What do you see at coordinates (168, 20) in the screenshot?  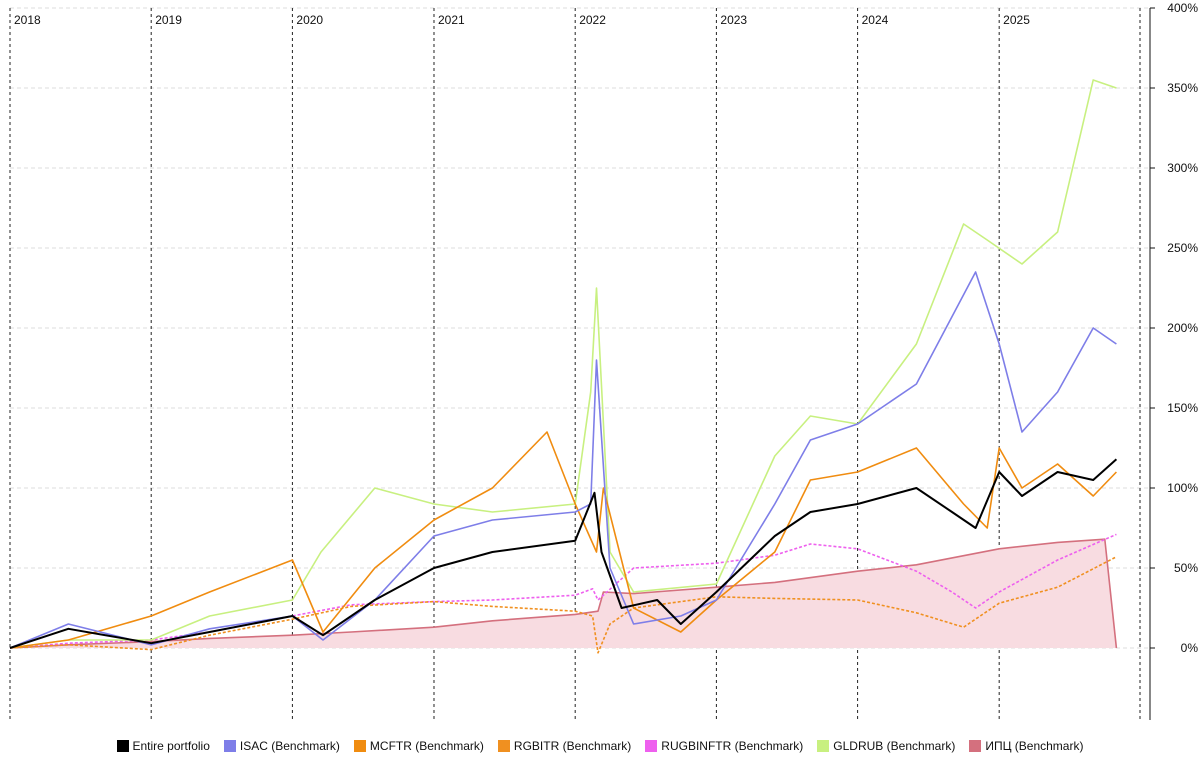 I see `year-label: 2019` at bounding box center [168, 20].